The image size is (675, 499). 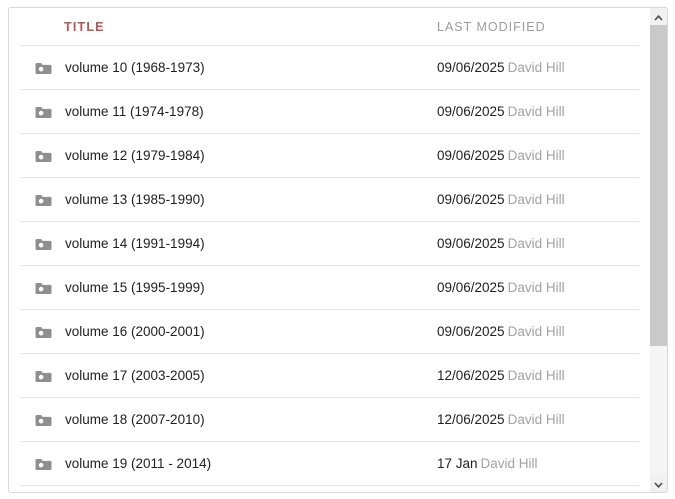 What do you see at coordinates (135, 67) in the screenshot?
I see `row-title: volume 10 (1968-1973)` at bounding box center [135, 67].